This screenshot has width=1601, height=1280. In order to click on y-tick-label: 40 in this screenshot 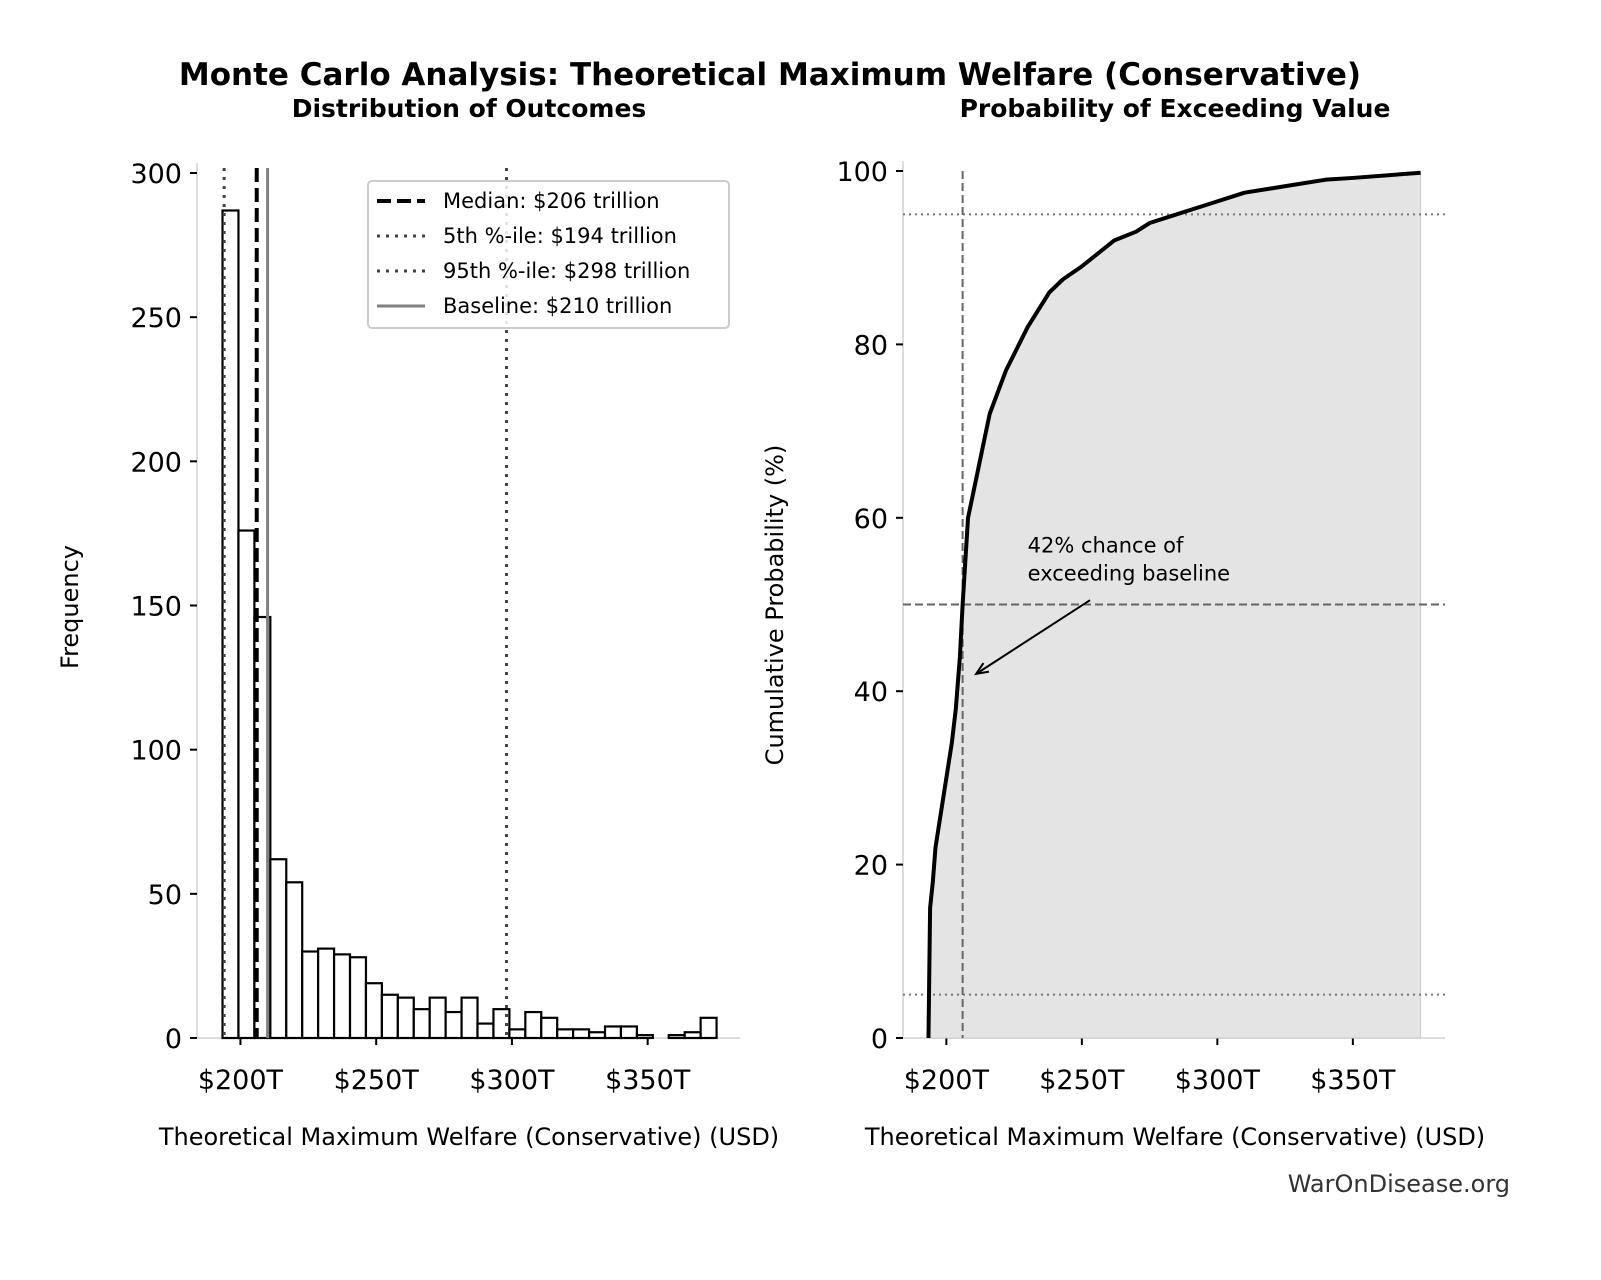, I will do `click(871, 692)`.